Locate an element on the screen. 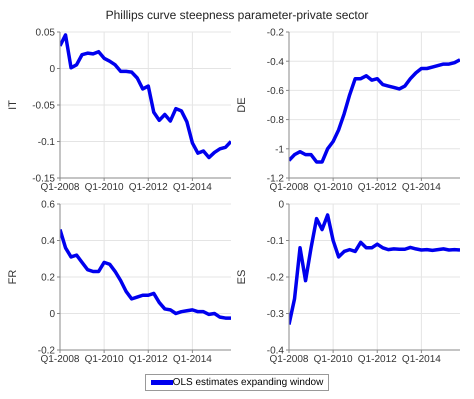  y-tick-label: -0.4 is located at coordinates (275, 62).